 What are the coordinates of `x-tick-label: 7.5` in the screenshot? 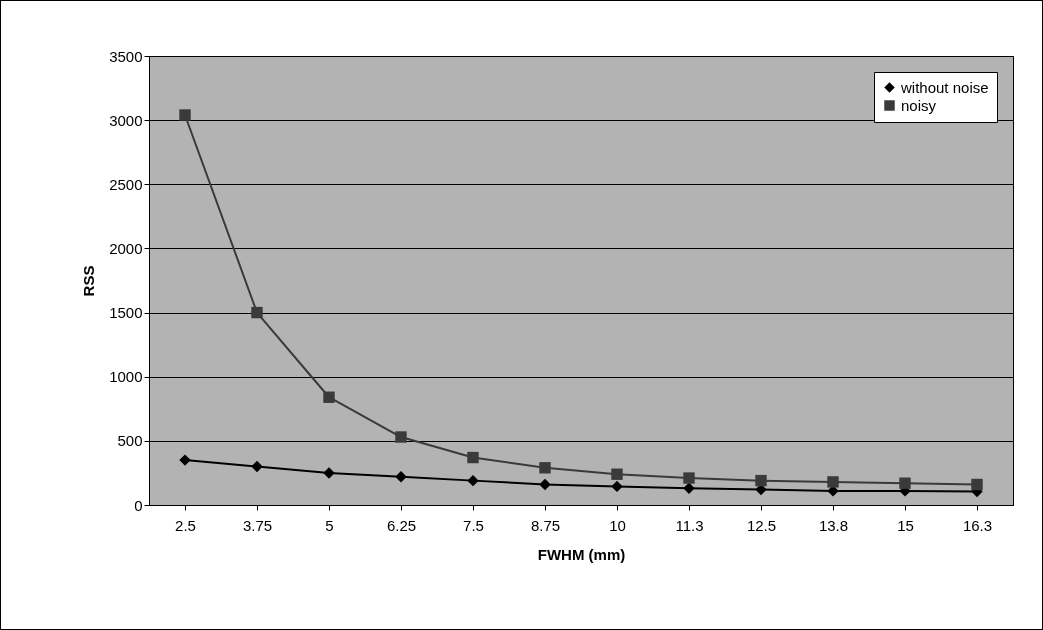 It's located at (473, 525).